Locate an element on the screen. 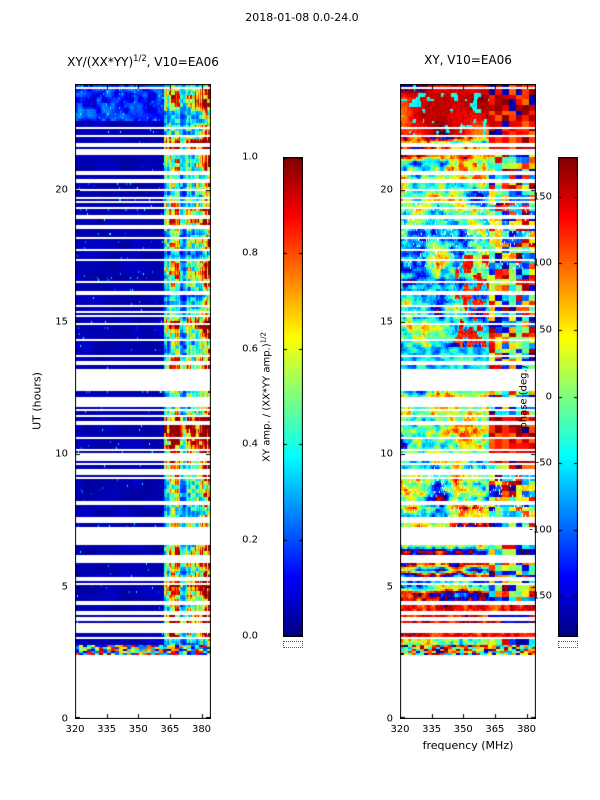 The image size is (600, 800). amp-colorbar-under-mark is located at coordinates (293, 644).